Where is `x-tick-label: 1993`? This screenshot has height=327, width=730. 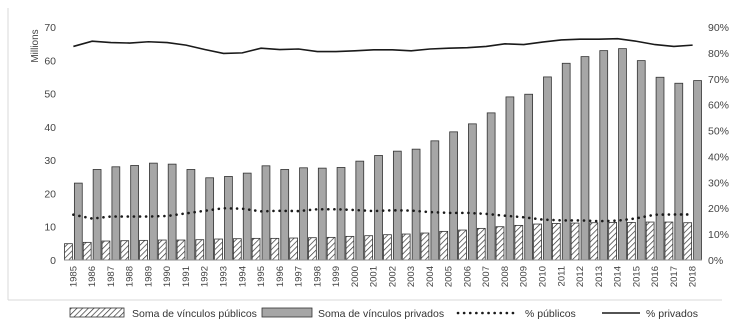 x-tick-label: 1993 is located at coordinates (224, 276).